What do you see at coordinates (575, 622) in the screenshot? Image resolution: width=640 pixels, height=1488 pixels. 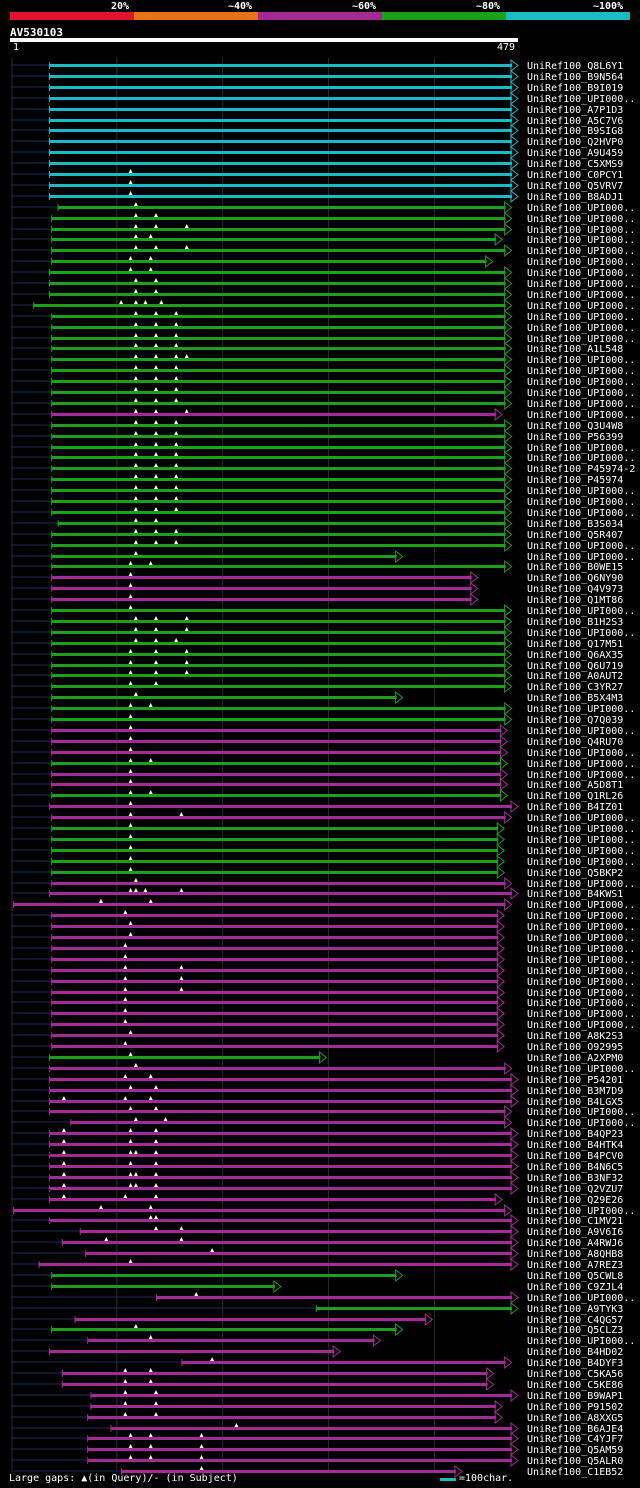 I see `hit-label: UniRef100_B1H2S3` at bounding box center [575, 622].